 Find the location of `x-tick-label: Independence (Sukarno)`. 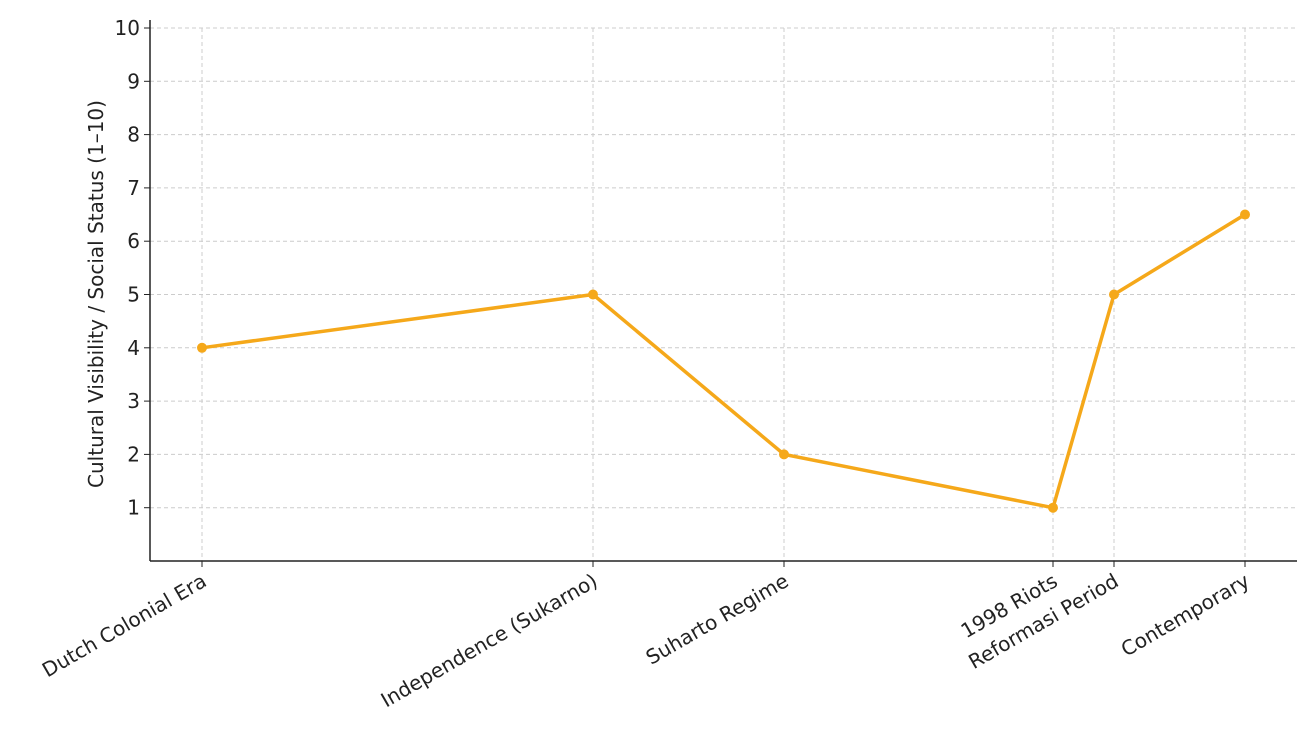

x-tick-label: Independence (Sukarno) is located at coordinates (489, 641).